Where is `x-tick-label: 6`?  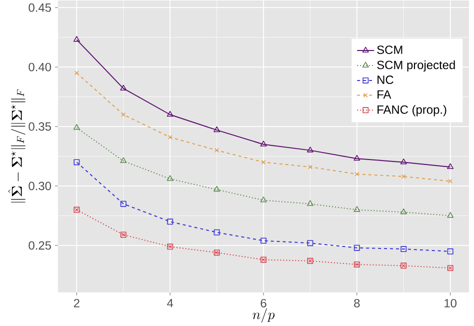 x-tick-label: 6 is located at coordinates (263, 303).